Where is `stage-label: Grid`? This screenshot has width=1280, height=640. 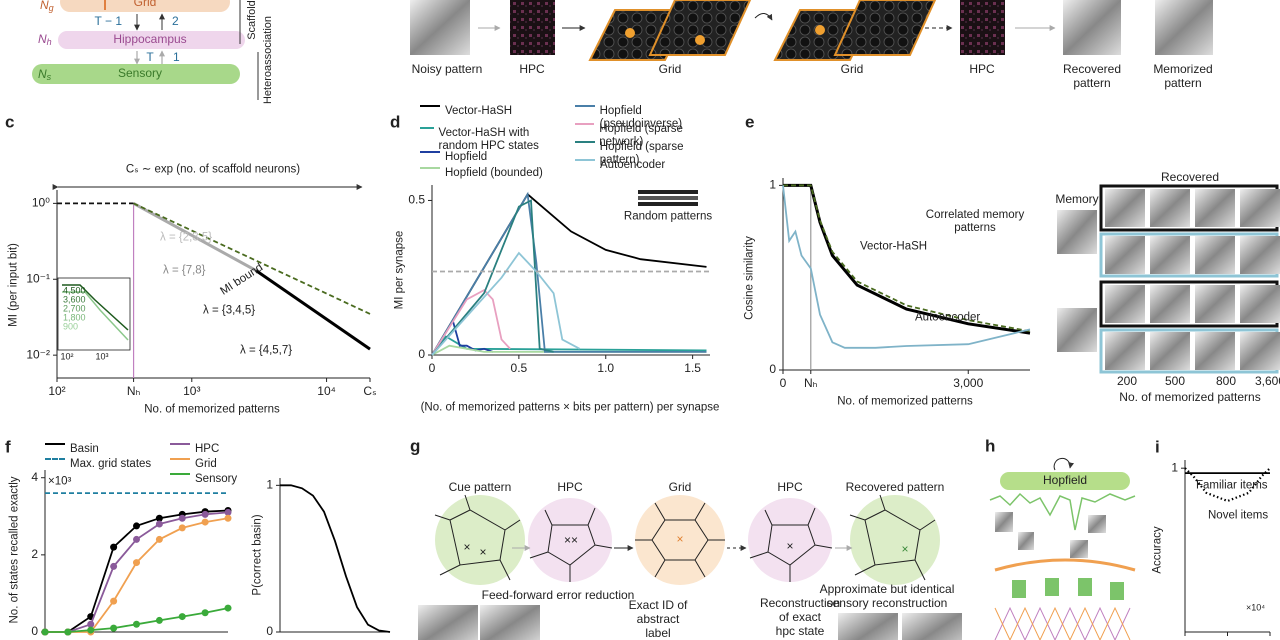 stage-label: Grid is located at coordinates (680, 487).